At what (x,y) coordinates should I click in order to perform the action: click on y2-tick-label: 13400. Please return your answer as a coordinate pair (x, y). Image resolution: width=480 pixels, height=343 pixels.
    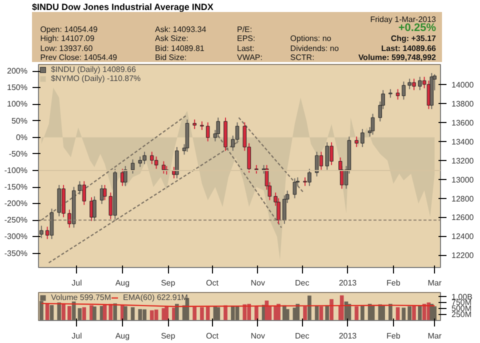
    Looking at the image, I should click on (463, 141).